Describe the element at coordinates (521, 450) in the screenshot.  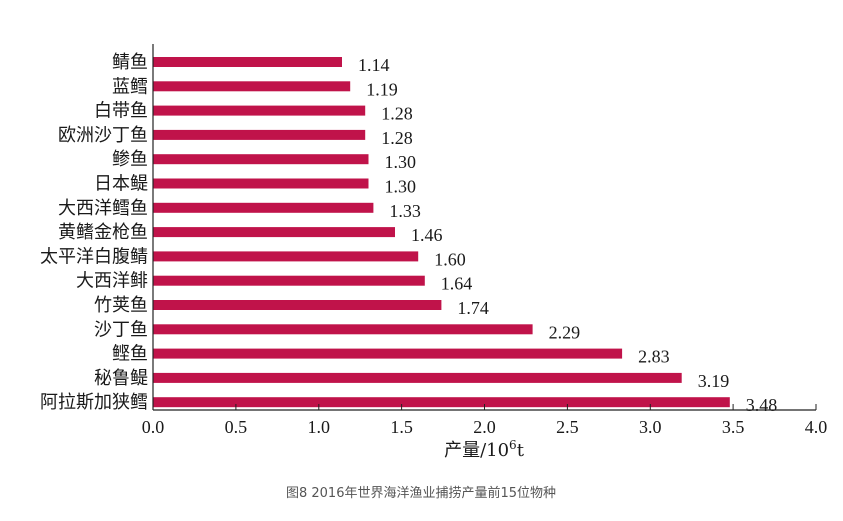
I see `x-axis-title-unit: t` at that location.